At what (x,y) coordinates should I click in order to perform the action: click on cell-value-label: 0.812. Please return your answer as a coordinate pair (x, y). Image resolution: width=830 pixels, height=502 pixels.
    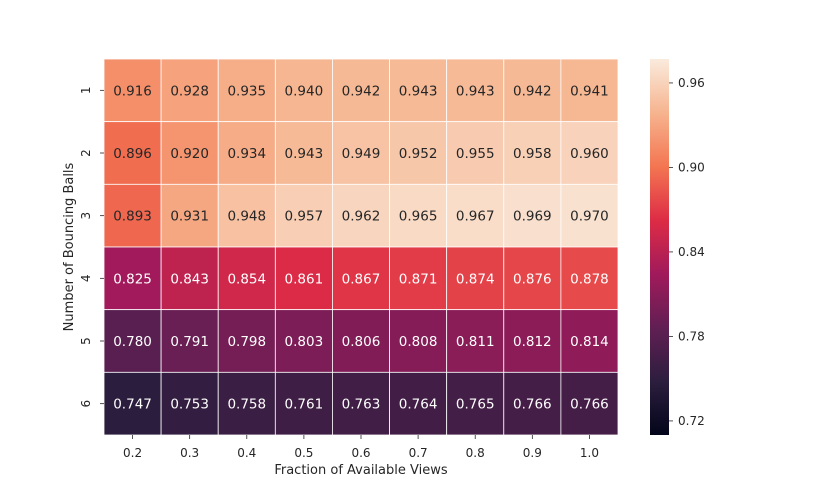
    Looking at the image, I should click on (532, 342).